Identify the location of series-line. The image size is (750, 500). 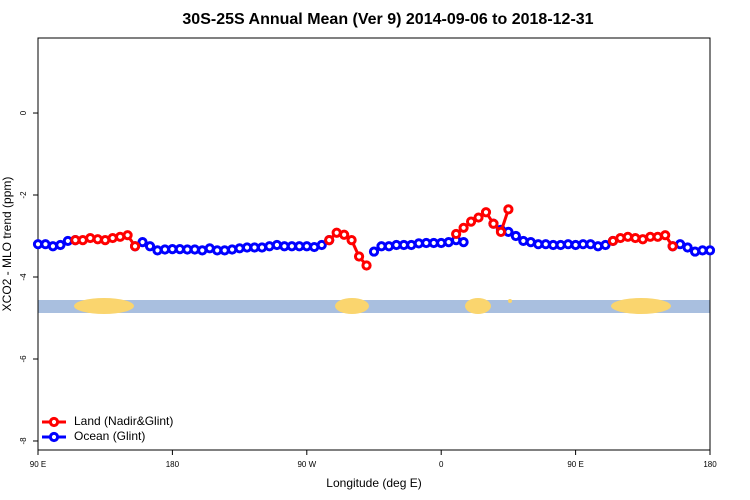
(374, 237).